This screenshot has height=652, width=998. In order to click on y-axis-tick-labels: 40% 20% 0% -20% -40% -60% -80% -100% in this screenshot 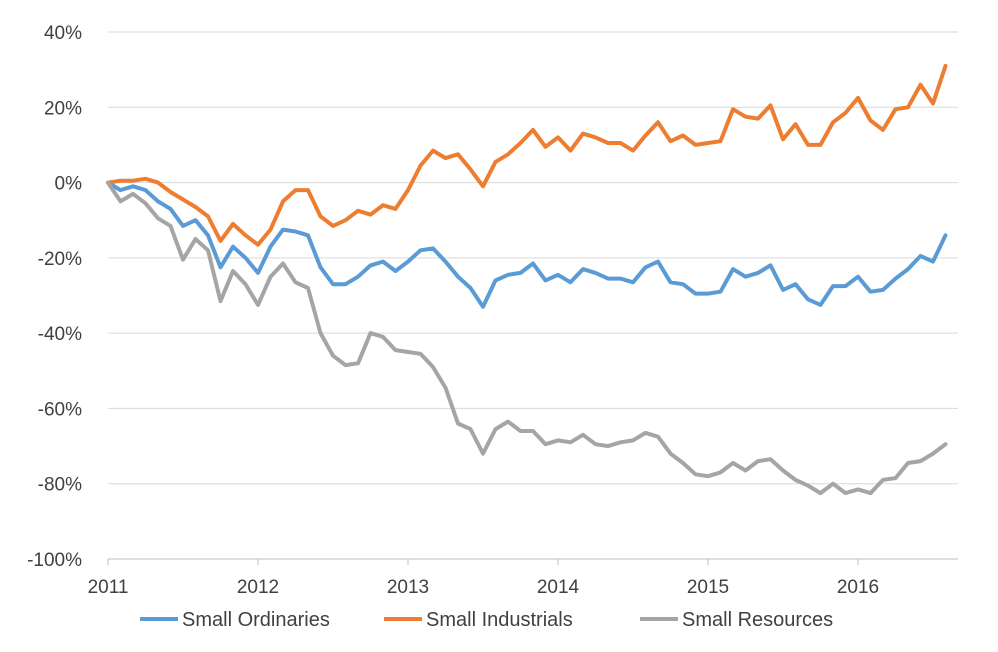, I will do `click(54, 297)`.